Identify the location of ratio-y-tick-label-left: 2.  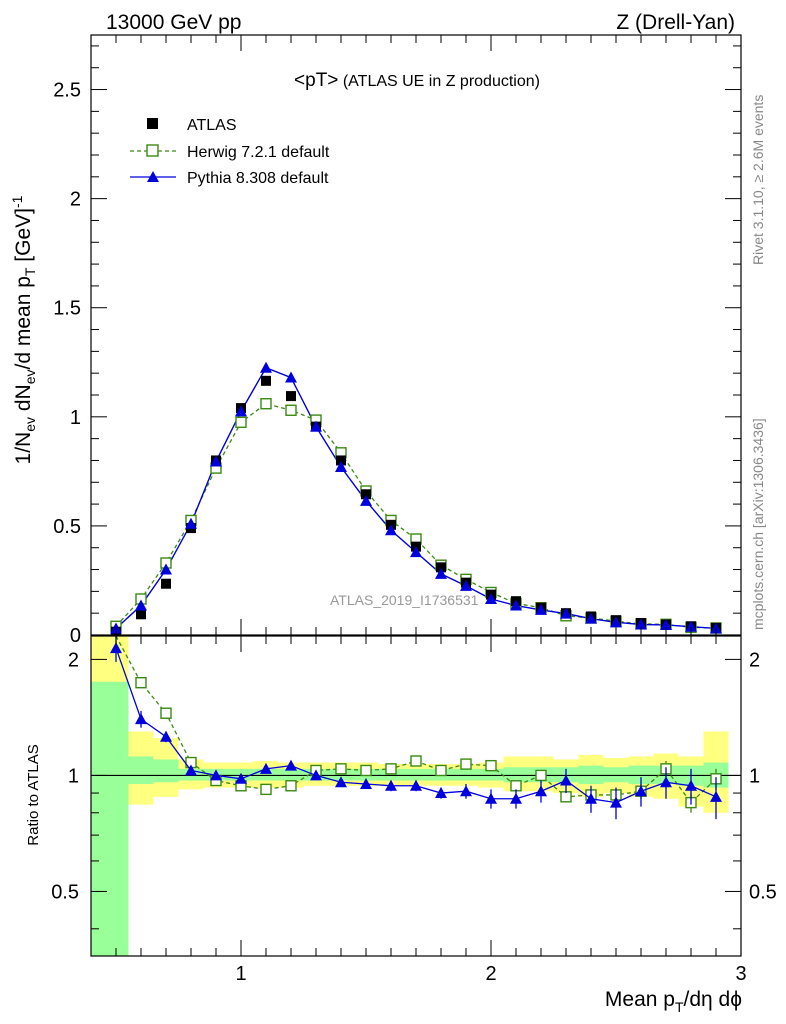
(73, 660).